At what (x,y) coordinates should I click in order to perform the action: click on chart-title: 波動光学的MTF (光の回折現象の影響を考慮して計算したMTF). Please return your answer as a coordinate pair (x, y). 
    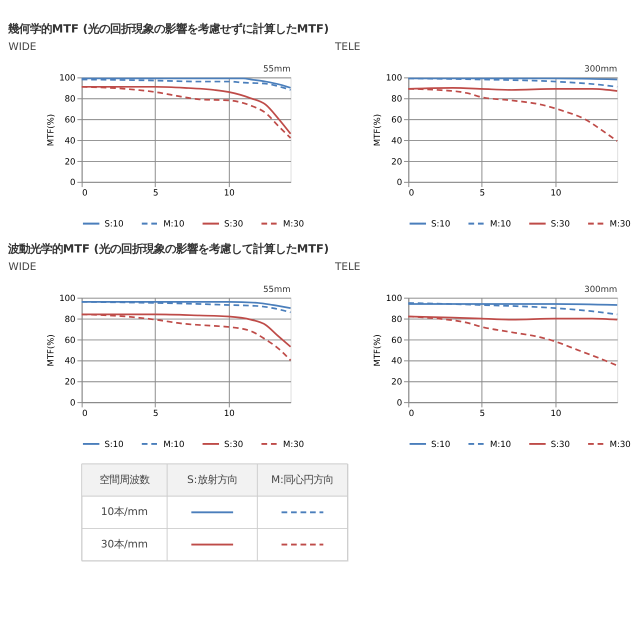
    Looking at the image, I should click on (167, 249).